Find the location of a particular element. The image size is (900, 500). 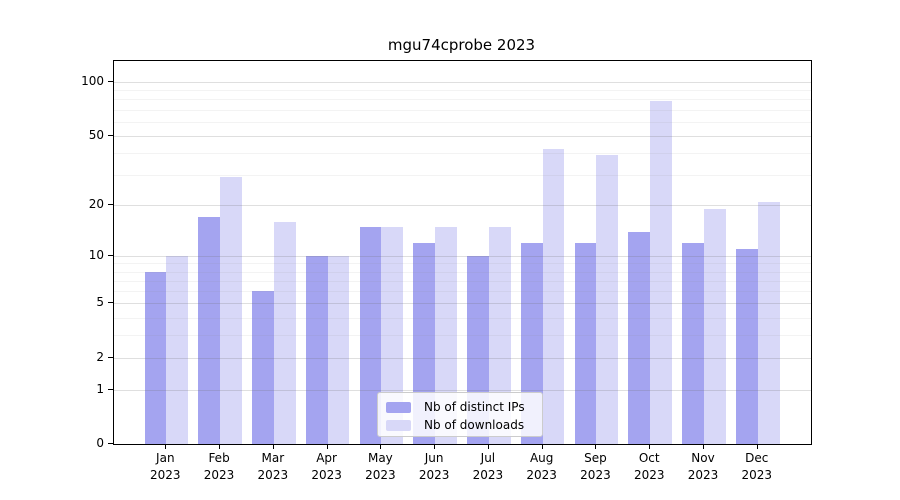

bar-ips-feb is located at coordinates (209, 330).